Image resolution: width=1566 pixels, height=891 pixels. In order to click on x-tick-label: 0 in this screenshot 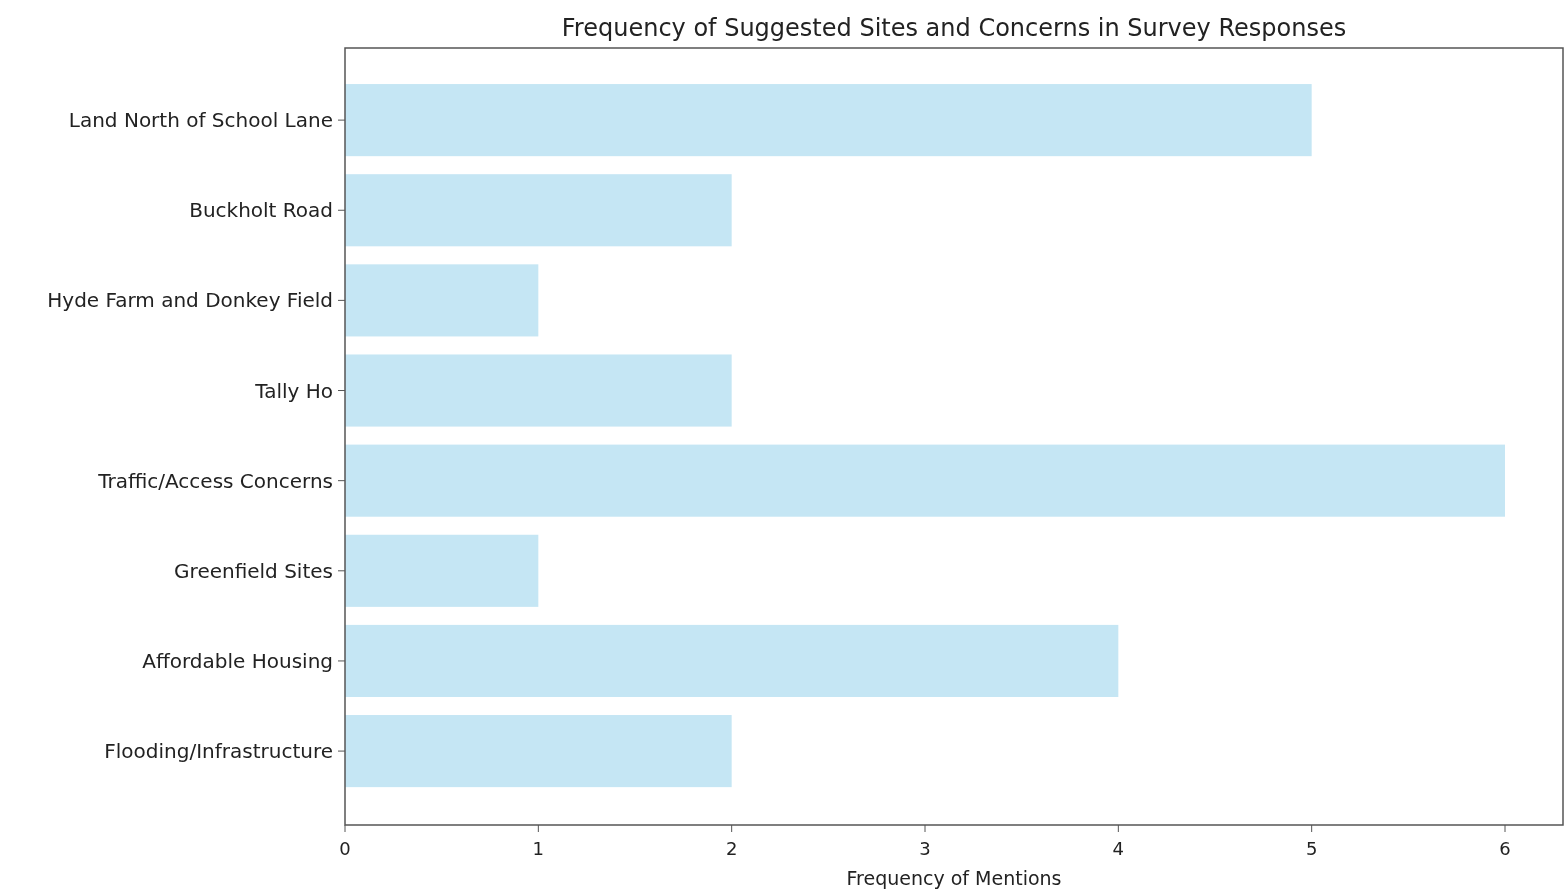, I will do `click(345, 848)`.